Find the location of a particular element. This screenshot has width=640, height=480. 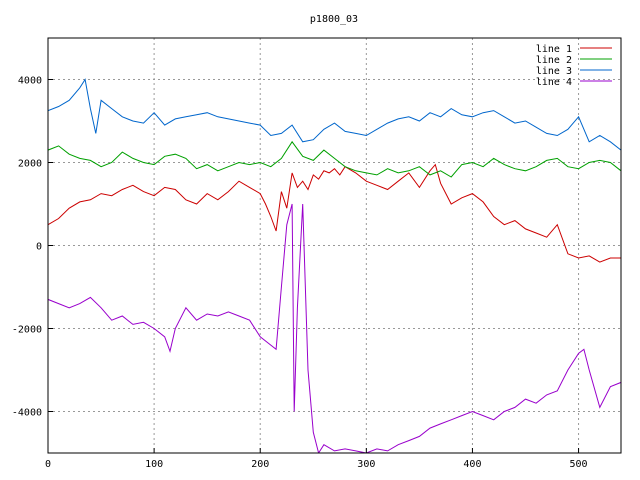

y-tick-label: 4000 is located at coordinates (30, 81).